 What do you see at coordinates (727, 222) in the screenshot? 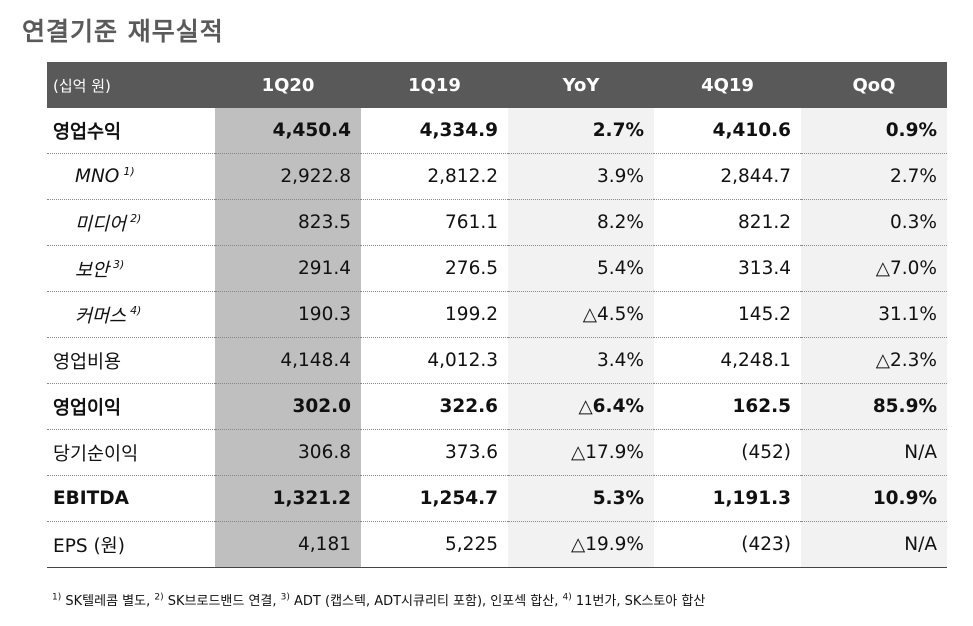
I see `value-4q19: 821.2` at bounding box center [727, 222].